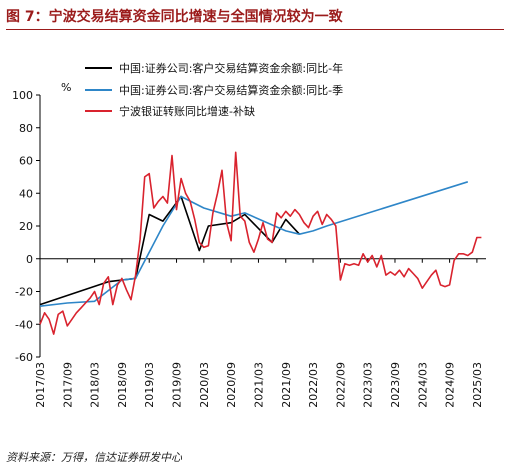 This screenshot has width=509, height=472. What do you see at coordinates (422, 385) in the screenshot?
I see `x-tick-label: 2024/03` at bounding box center [422, 385].